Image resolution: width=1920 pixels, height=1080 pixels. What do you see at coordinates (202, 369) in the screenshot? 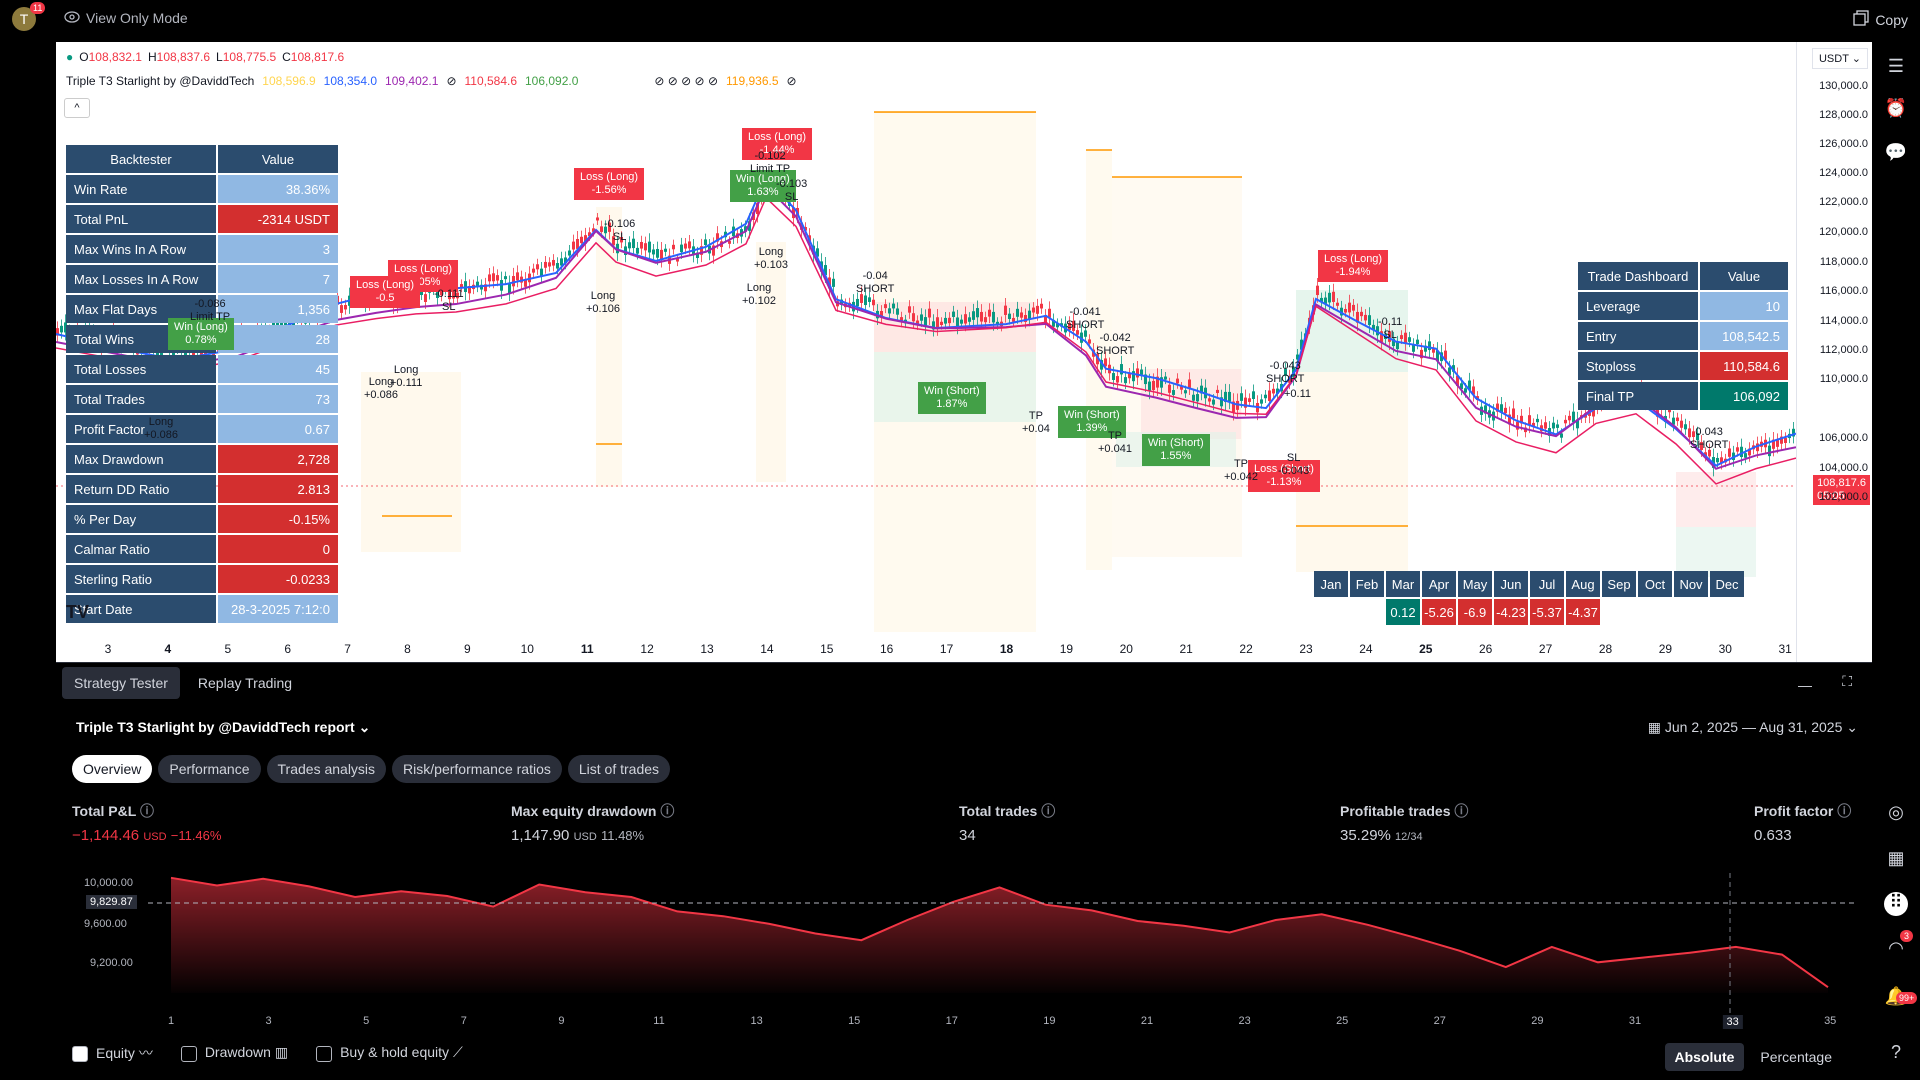
I see `bt-row: Total Losses 45` at bounding box center [202, 369].